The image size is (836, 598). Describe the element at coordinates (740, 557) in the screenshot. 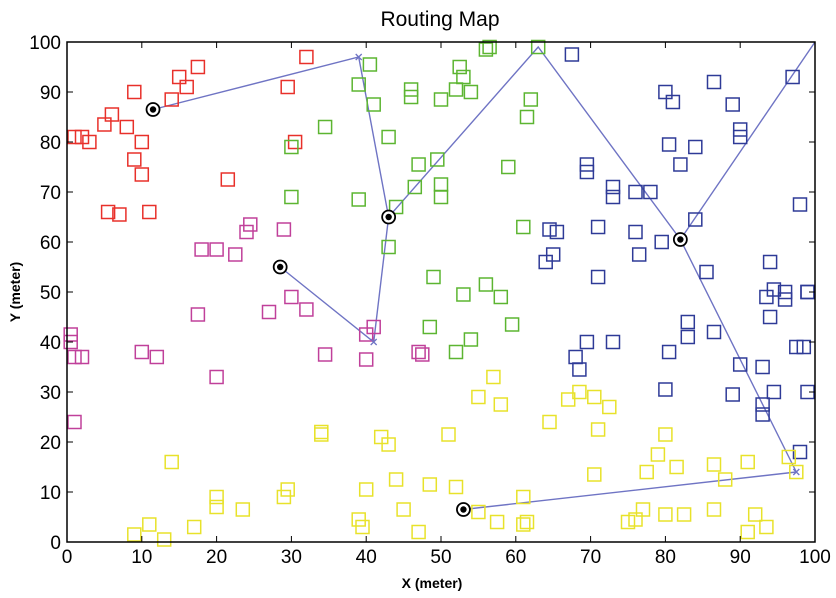

I see `x-tick-label: 90` at that location.